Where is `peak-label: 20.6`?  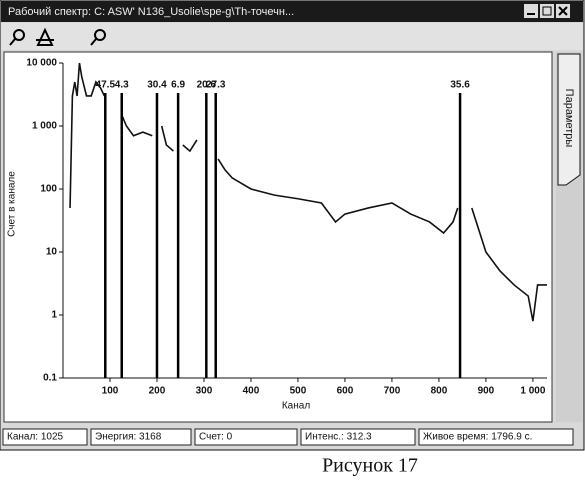 peak-label: 20.6 is located at coordinates (207, 85).